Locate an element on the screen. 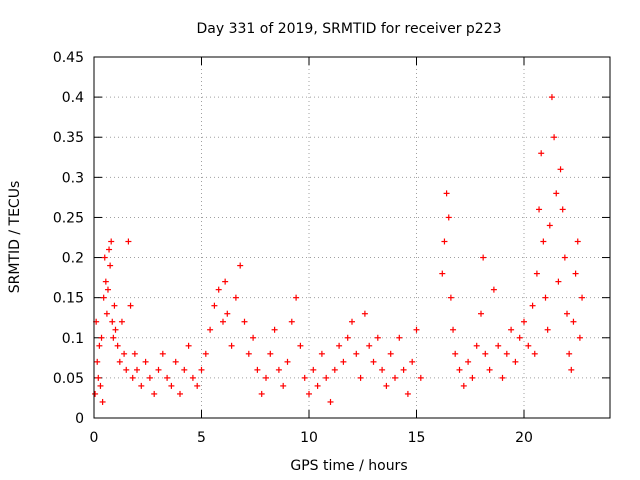 Image resolution: width=640 pixels, height=480 pixels. y-tick-label: 0.4 is located at coordinates (73, 98).